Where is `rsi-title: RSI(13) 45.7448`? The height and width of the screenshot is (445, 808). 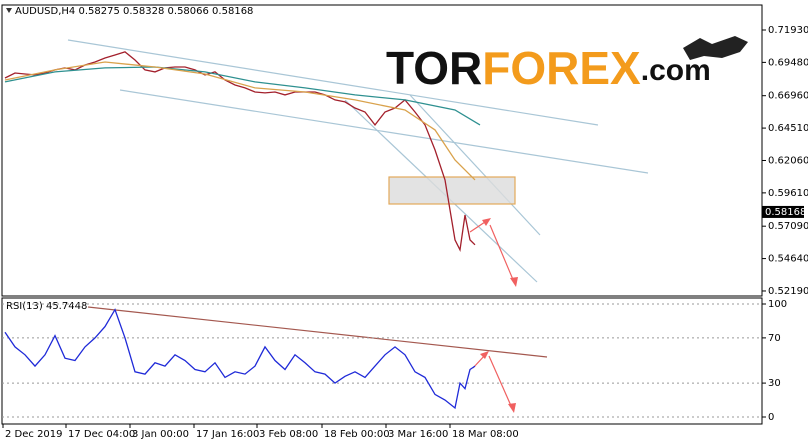 rsi-title: RSI(13) 45.7448 is located at coordinates (46, 306).